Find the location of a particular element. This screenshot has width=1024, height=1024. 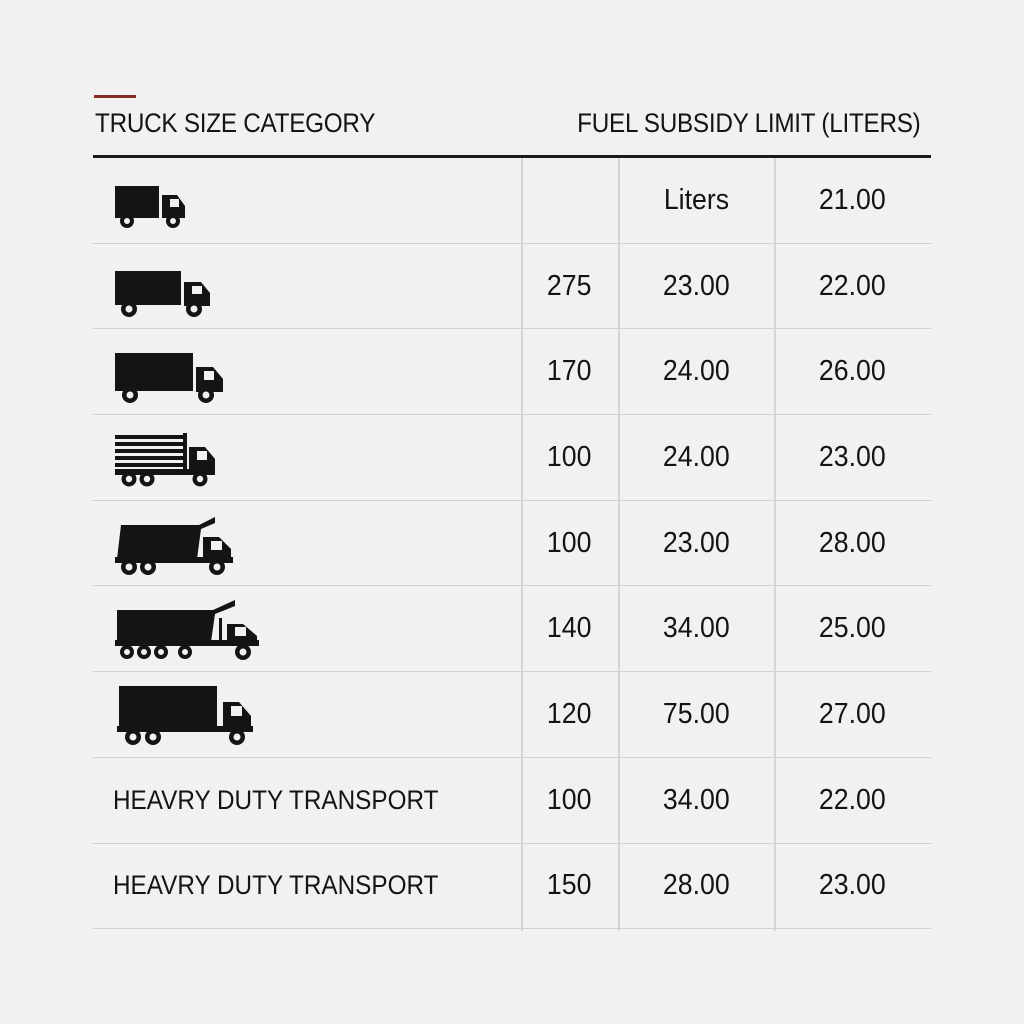

table-row: 170 24.00 26.00 is located at coordinates (512, 372).